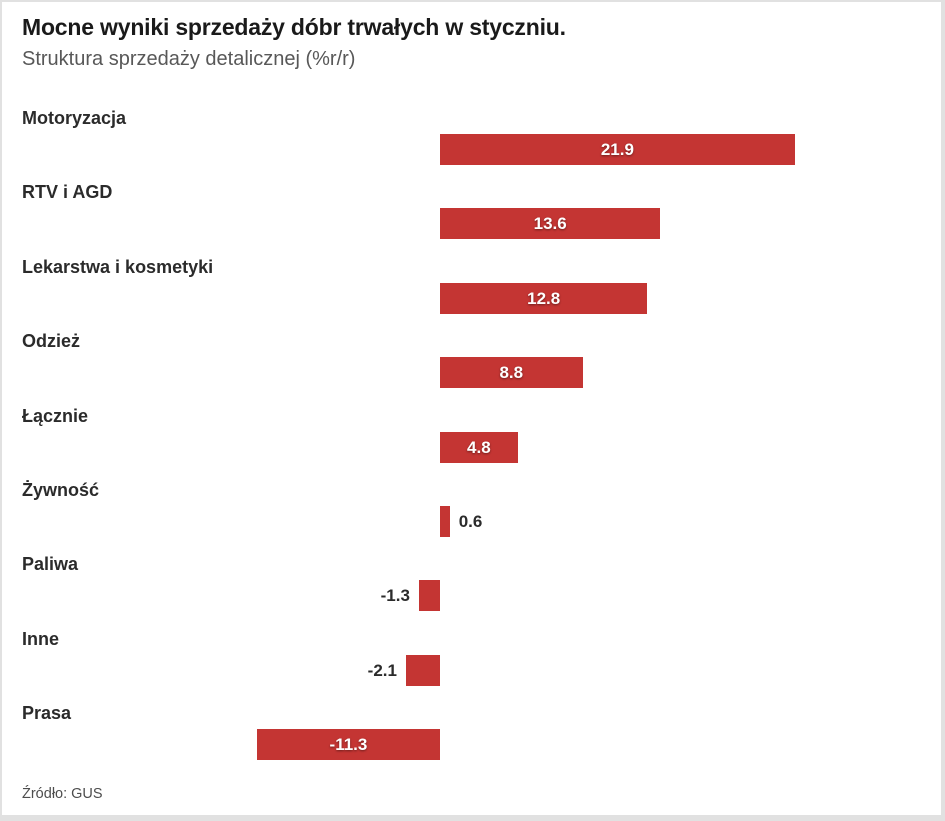 This screenshot has width=945, height=821. I want to click on bar: 4.8, so click(479, 447).